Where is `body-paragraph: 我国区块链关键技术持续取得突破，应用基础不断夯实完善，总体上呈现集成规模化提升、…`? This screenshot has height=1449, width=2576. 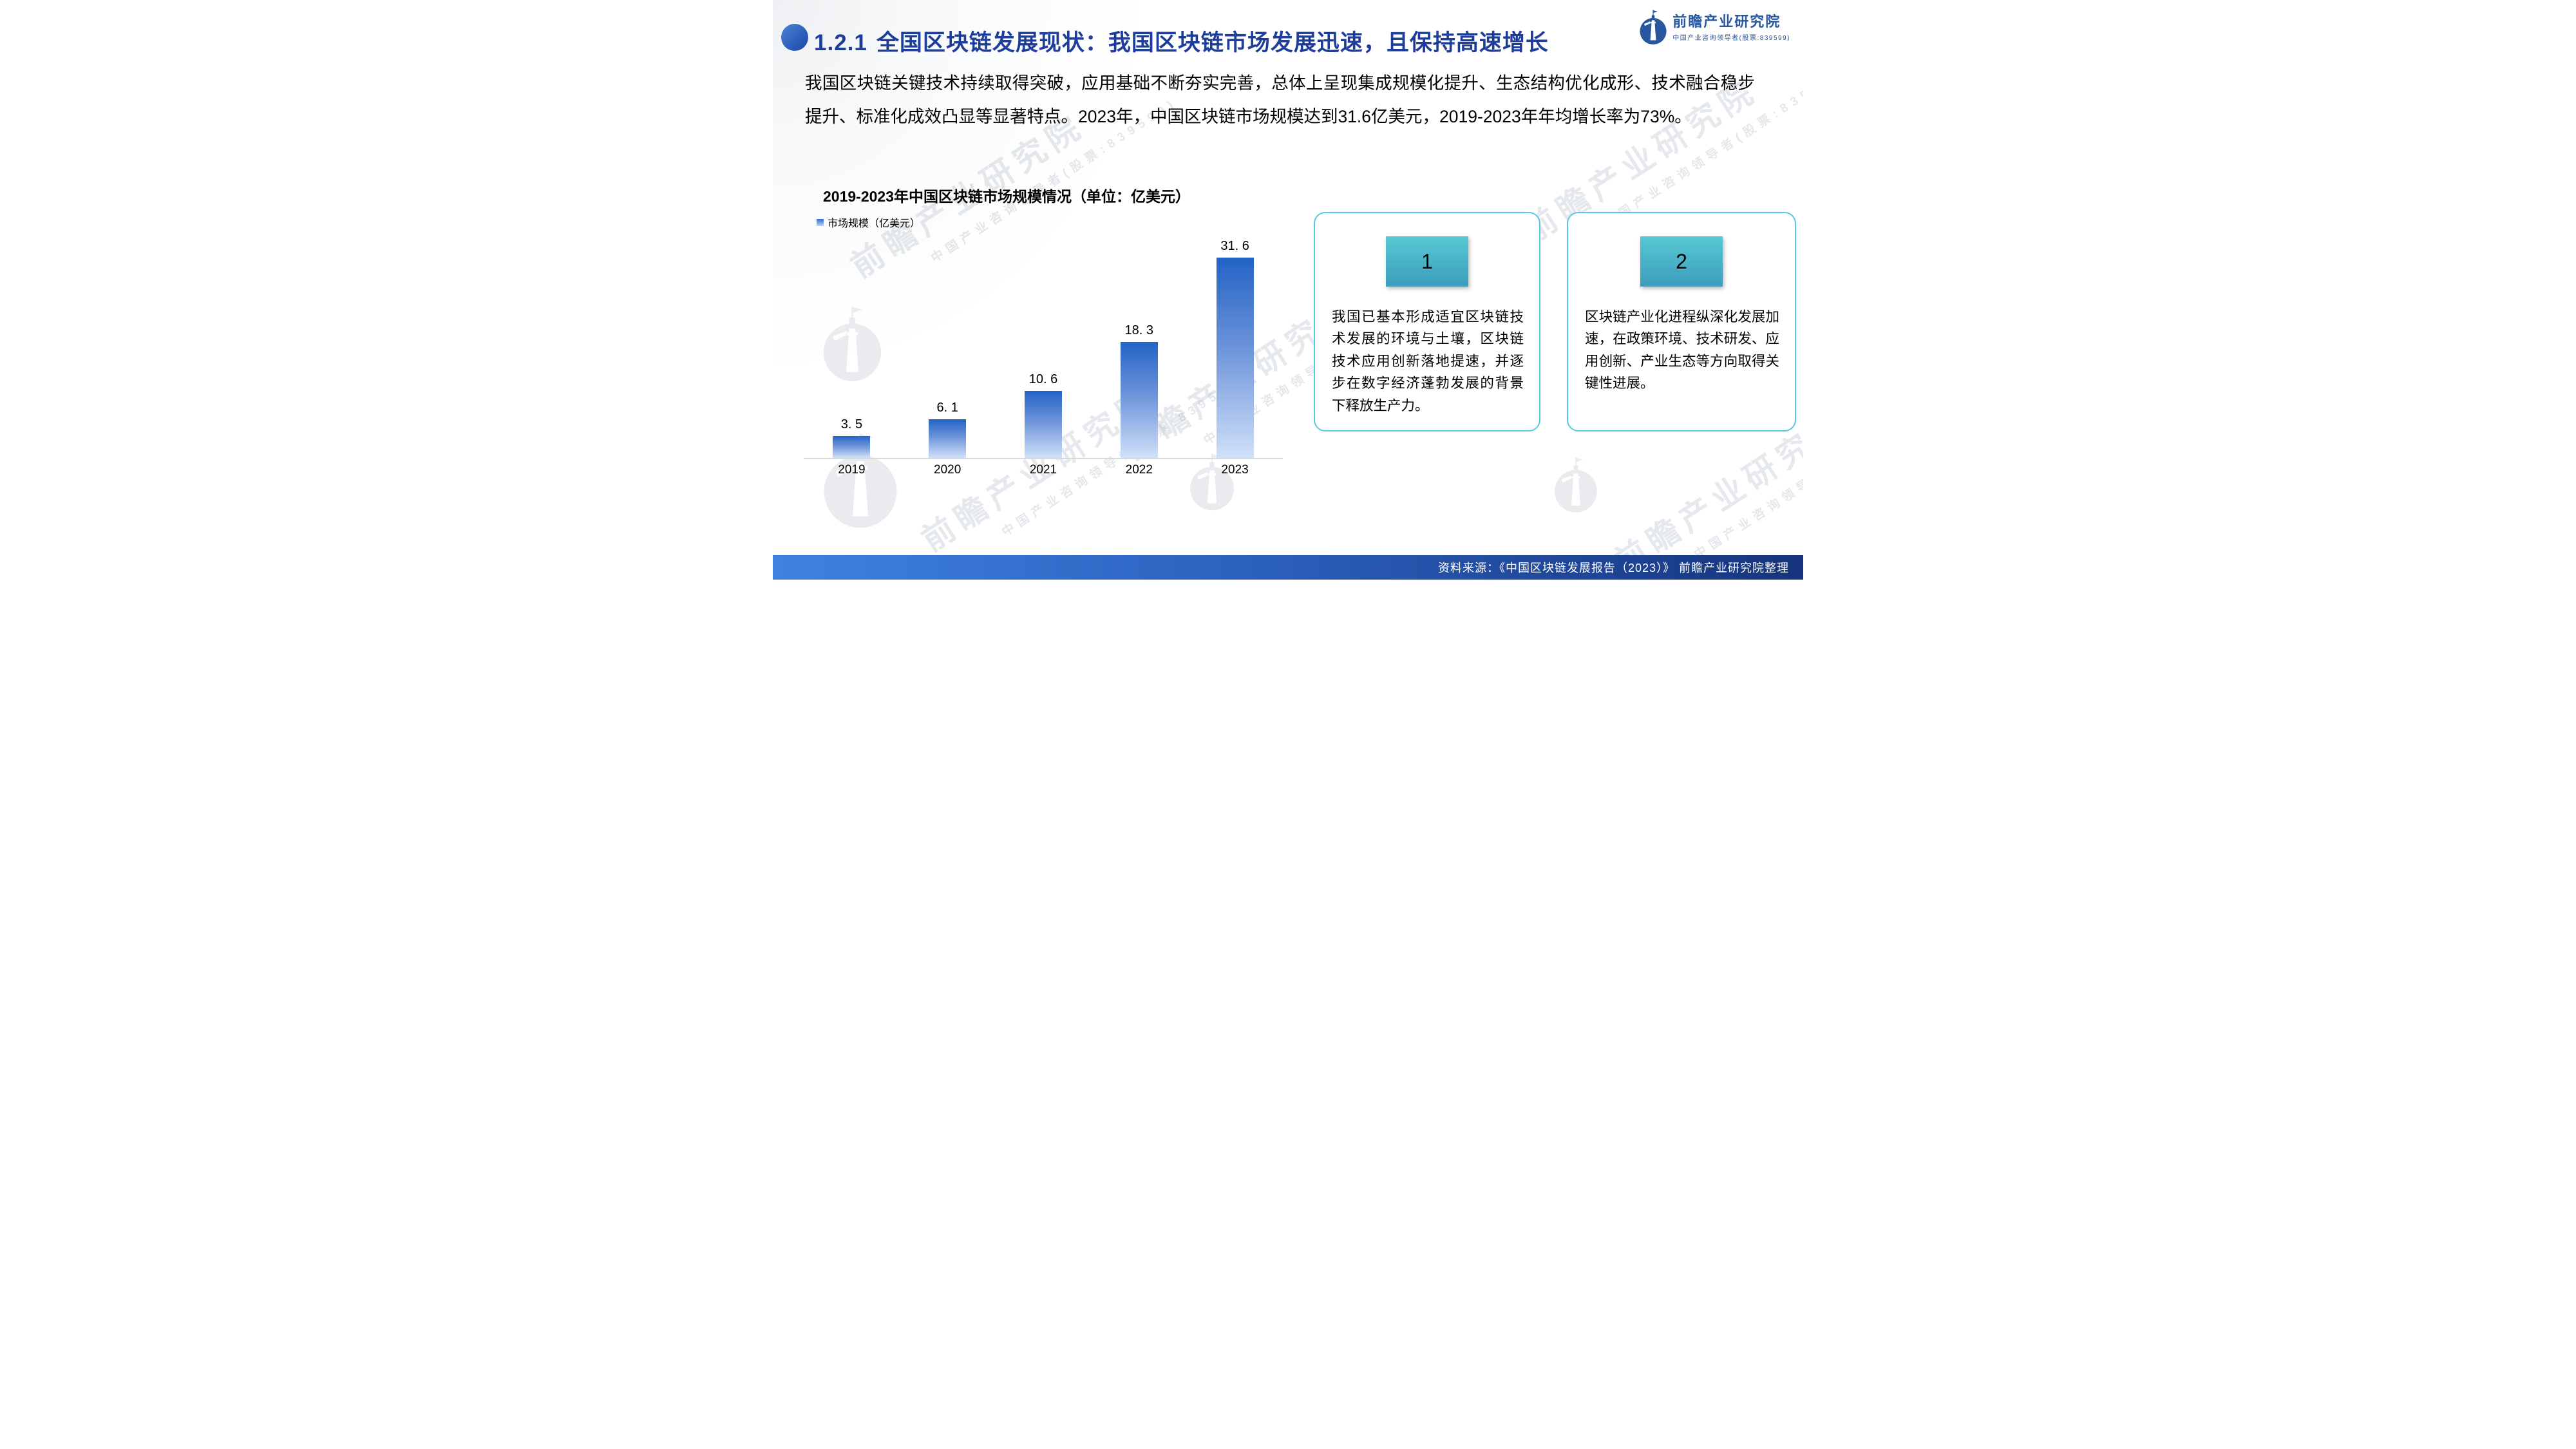 body-paragraph: 我国区块链关键技术持续取得突破，应用基础不断夯实完善，总体上呈现集成规模化提升、… is located at coordinates (1280, 100).